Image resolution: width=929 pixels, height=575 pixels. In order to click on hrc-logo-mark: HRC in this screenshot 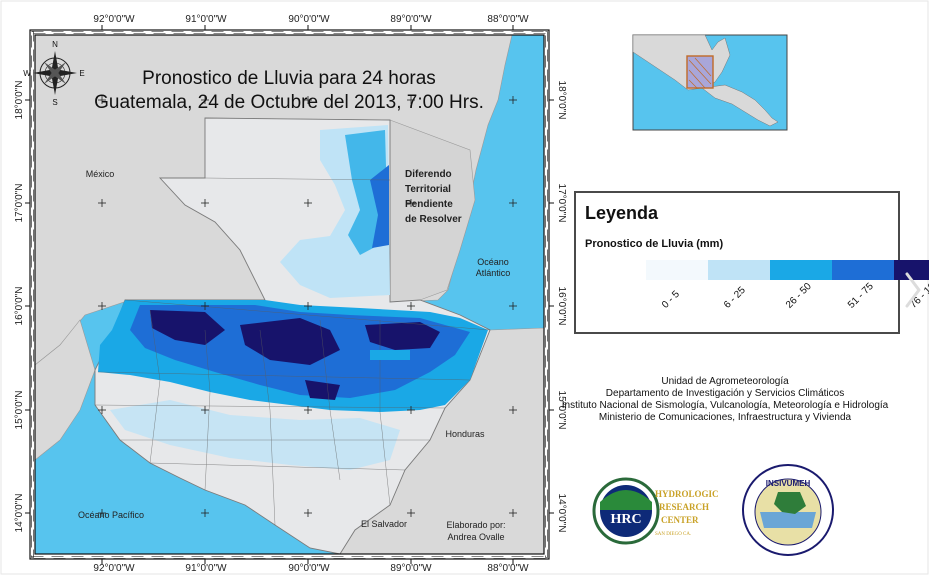, I will do `click(625, 519)`.